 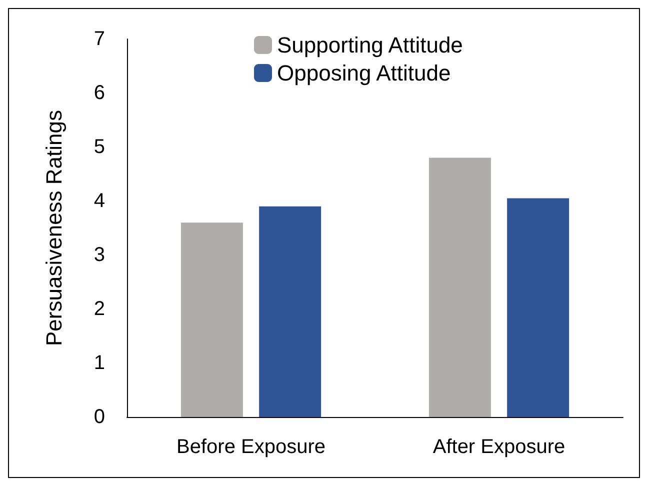 What do you see at coordinates (99, 39) in the screenshot?
I see `y-tick-label: 7` at bounding box center [99, 39].